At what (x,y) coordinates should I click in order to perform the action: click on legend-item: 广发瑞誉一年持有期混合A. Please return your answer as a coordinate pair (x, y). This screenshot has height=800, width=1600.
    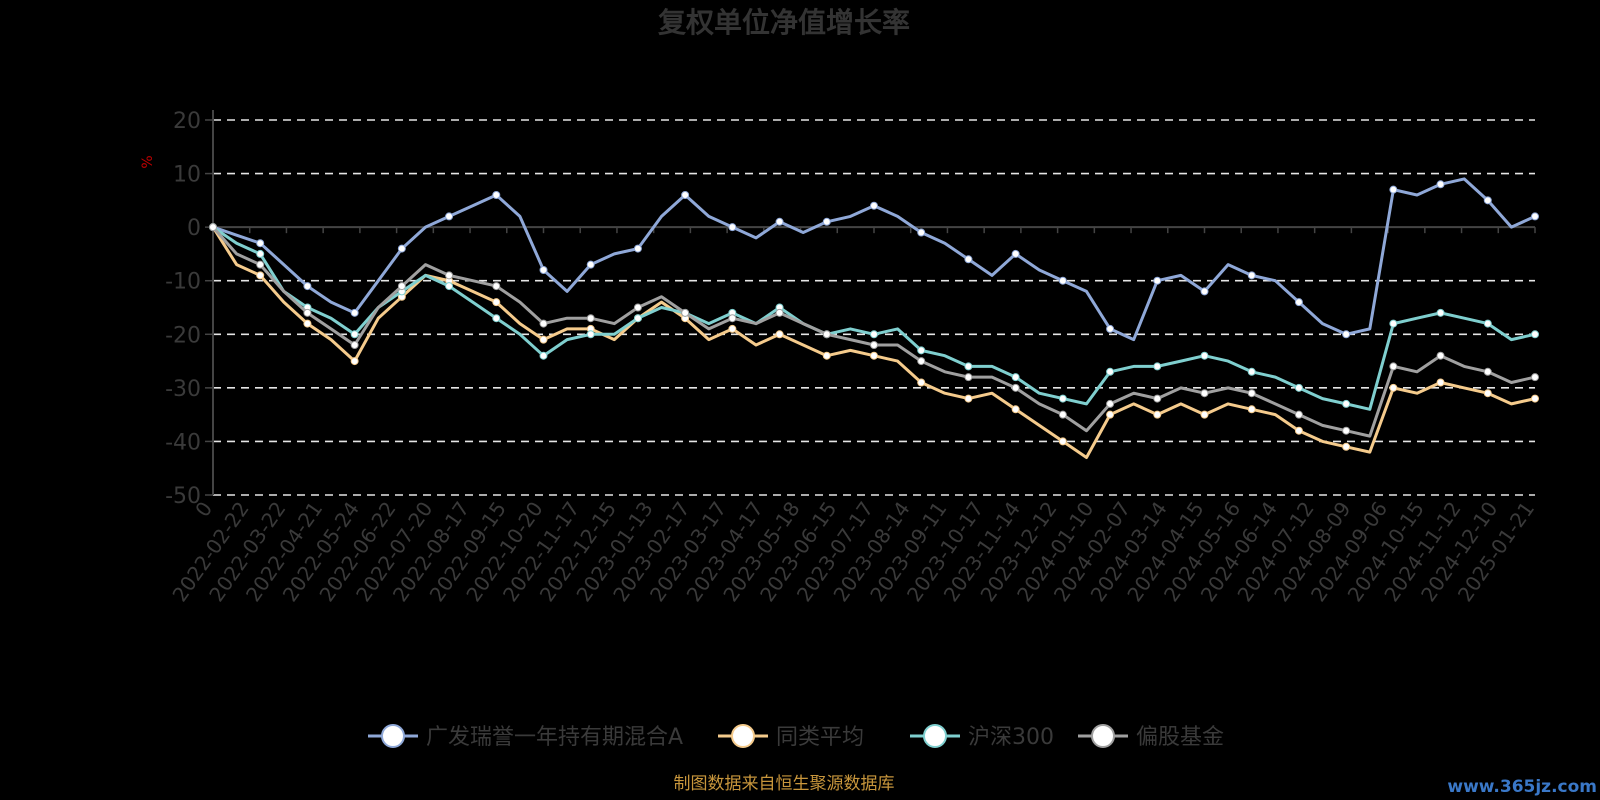
    Looking at the image, I should click on (525, 737).